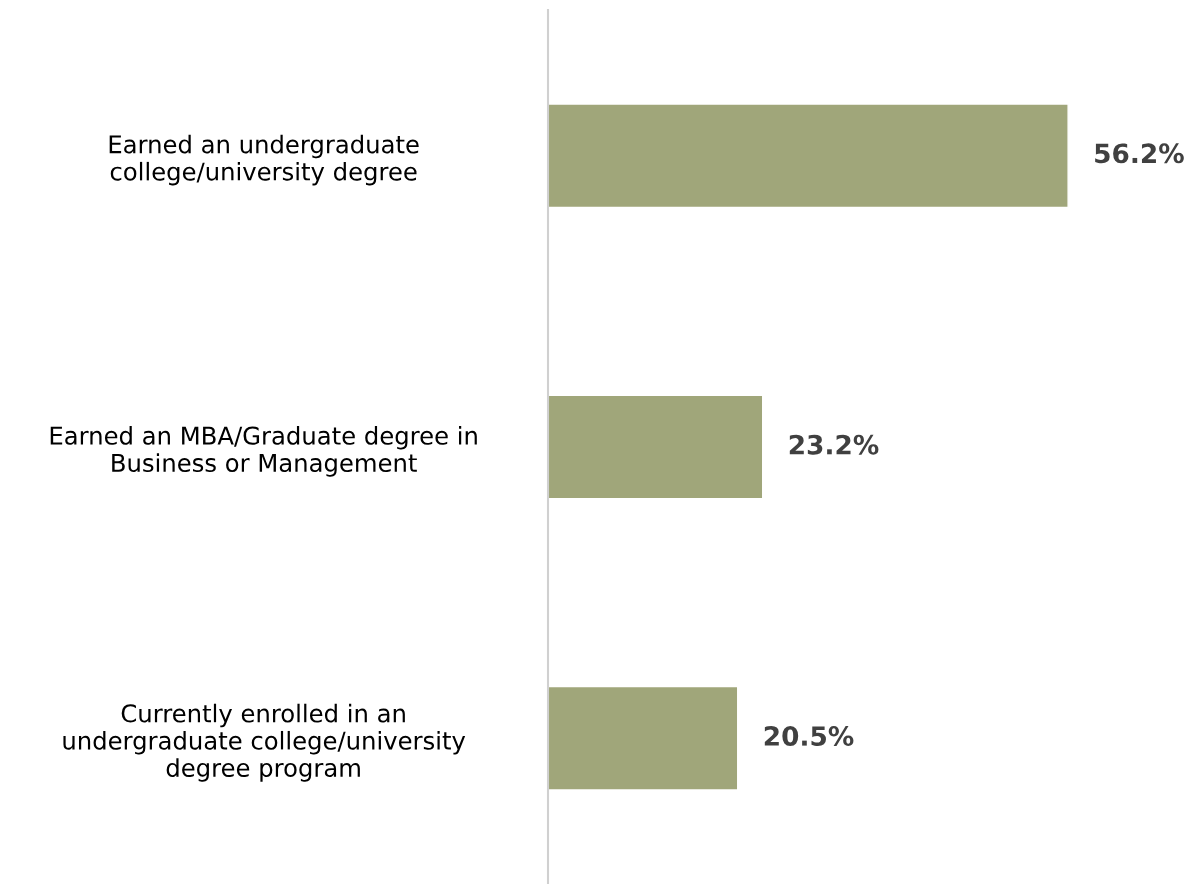 The width and height of the screenshot is (1194, 884). I want to click on data-label: 20.5%, so click(809, 736).